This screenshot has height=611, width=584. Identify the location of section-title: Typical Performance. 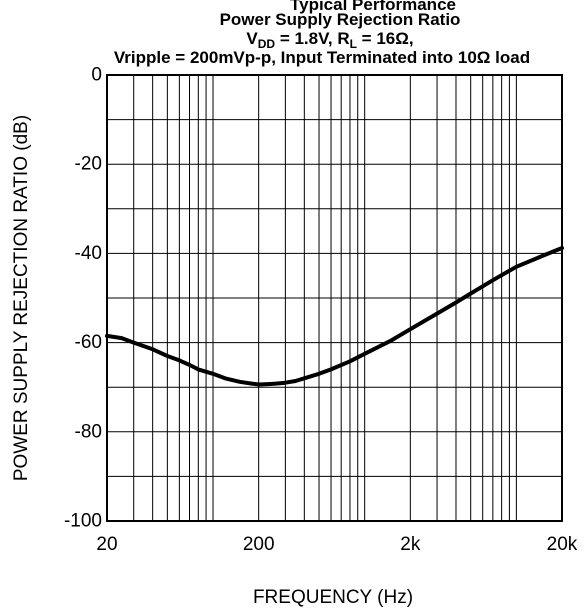
(373, 7).